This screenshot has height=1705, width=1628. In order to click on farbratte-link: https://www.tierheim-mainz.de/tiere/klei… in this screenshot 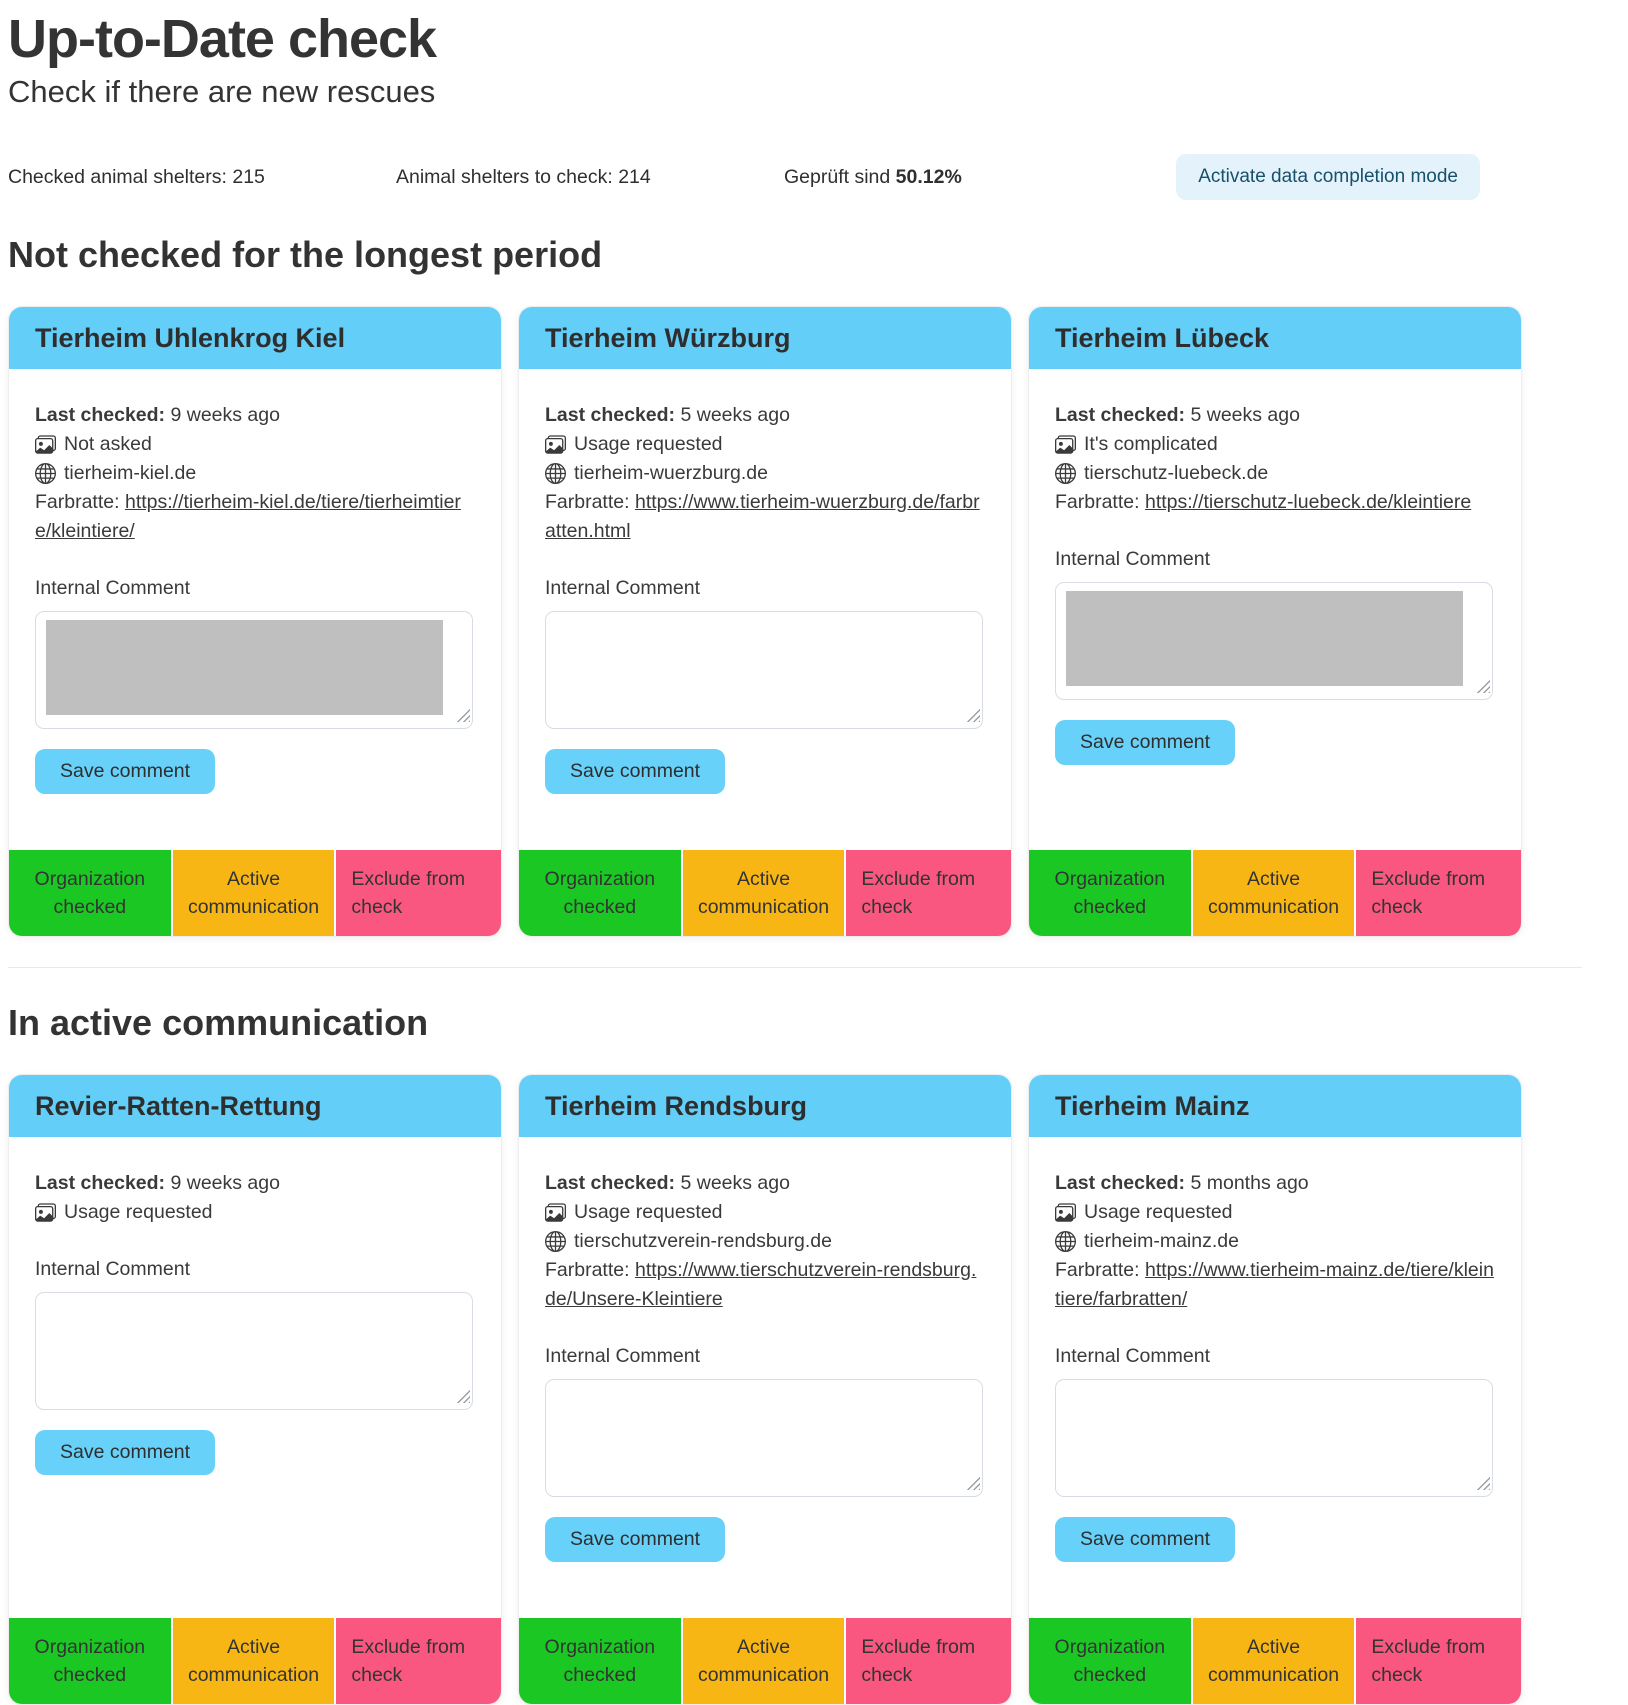, I will do `click(1274, 1284)`.